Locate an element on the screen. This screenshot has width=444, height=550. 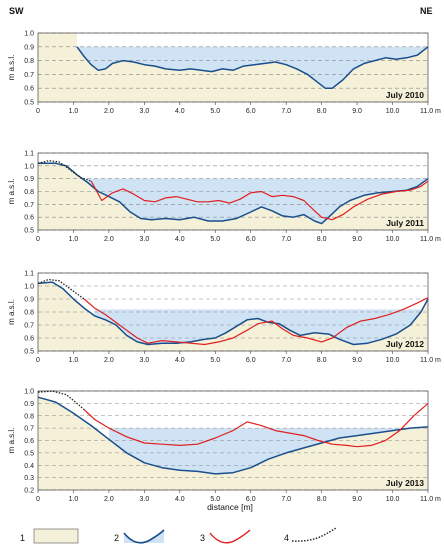
panel-label: July 2010 is located at coordinates (405, 95).